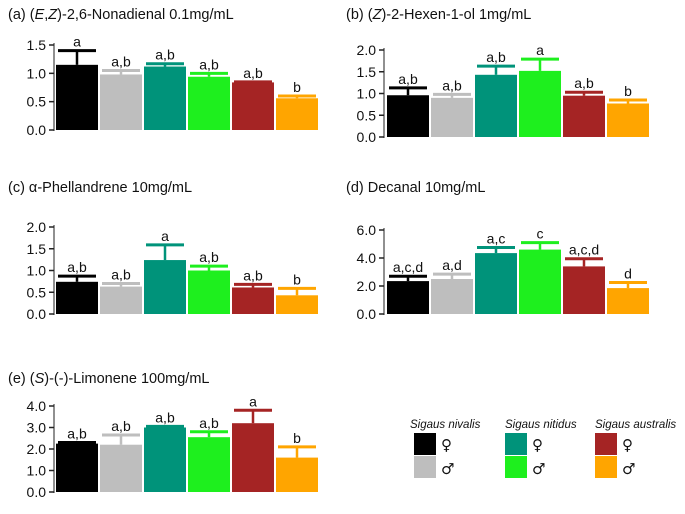 The image size is (685, 514). I want to click on chart-title: (d) Decanal 10mg/mL, so click(415, 188).